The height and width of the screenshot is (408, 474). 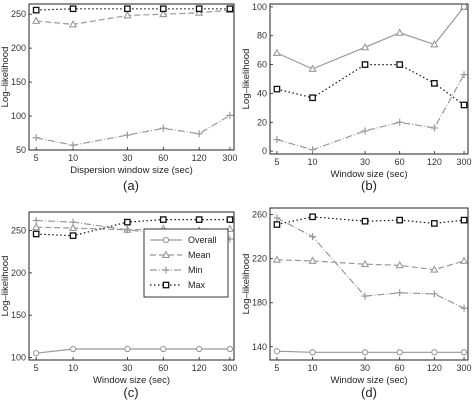 I want to click on legend-overall-label: Overall, so click(x=202, y=240).